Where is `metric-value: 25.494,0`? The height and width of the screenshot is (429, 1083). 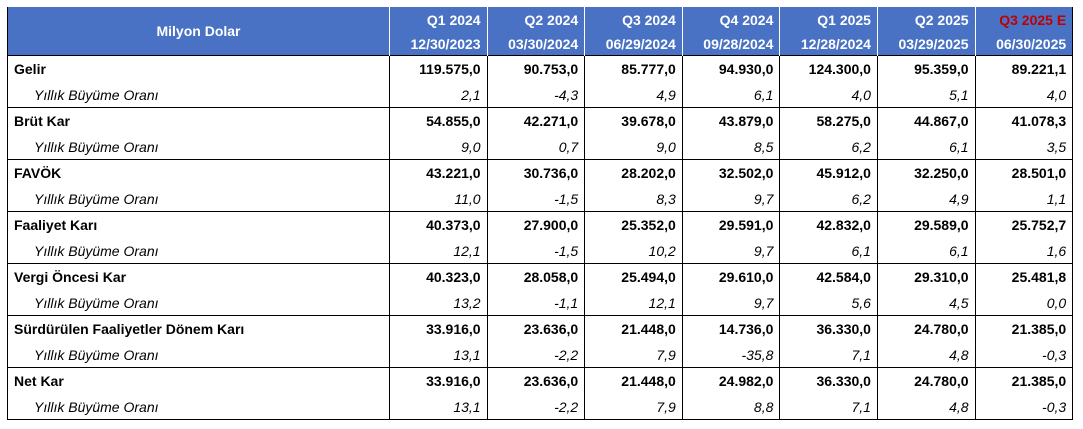 metric-value: 25.494,0 is located at coordinates (633, 276).